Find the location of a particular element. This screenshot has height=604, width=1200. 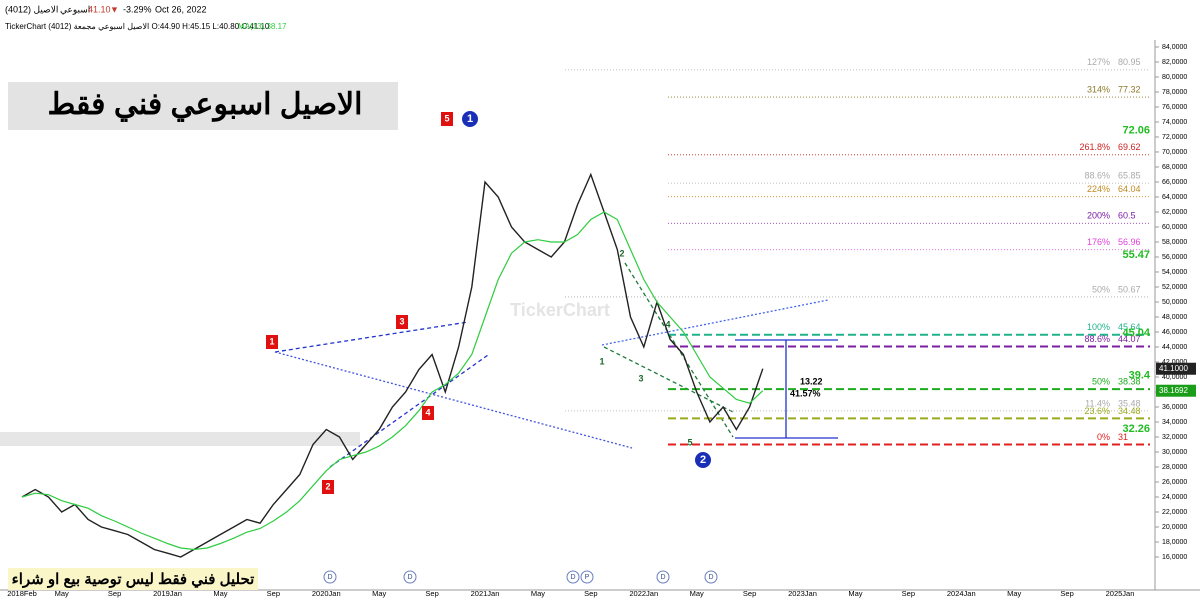

level-percent: 100% is located at coordinates (1098, 327).